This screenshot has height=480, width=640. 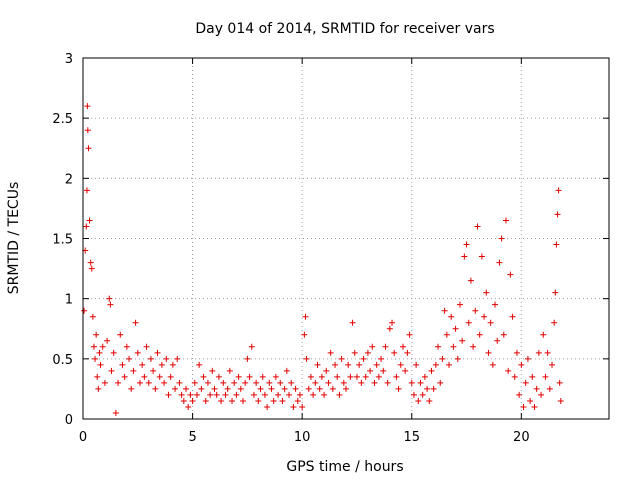 What do you see at coordinates (14, 238) in the screenshot?
I see `y-axis-label: SRMTID / TECUs` at bounding box center [14, 238].